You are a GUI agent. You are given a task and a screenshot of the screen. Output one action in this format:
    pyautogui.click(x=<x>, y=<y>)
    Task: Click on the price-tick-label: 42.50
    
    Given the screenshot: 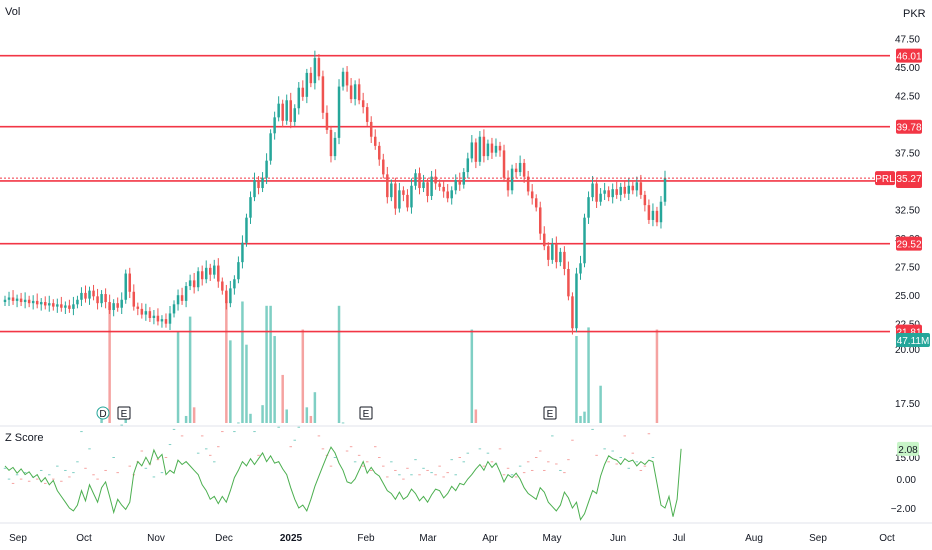 What is the action you would take?
    pyautogui.click(x=907, y=97)
    